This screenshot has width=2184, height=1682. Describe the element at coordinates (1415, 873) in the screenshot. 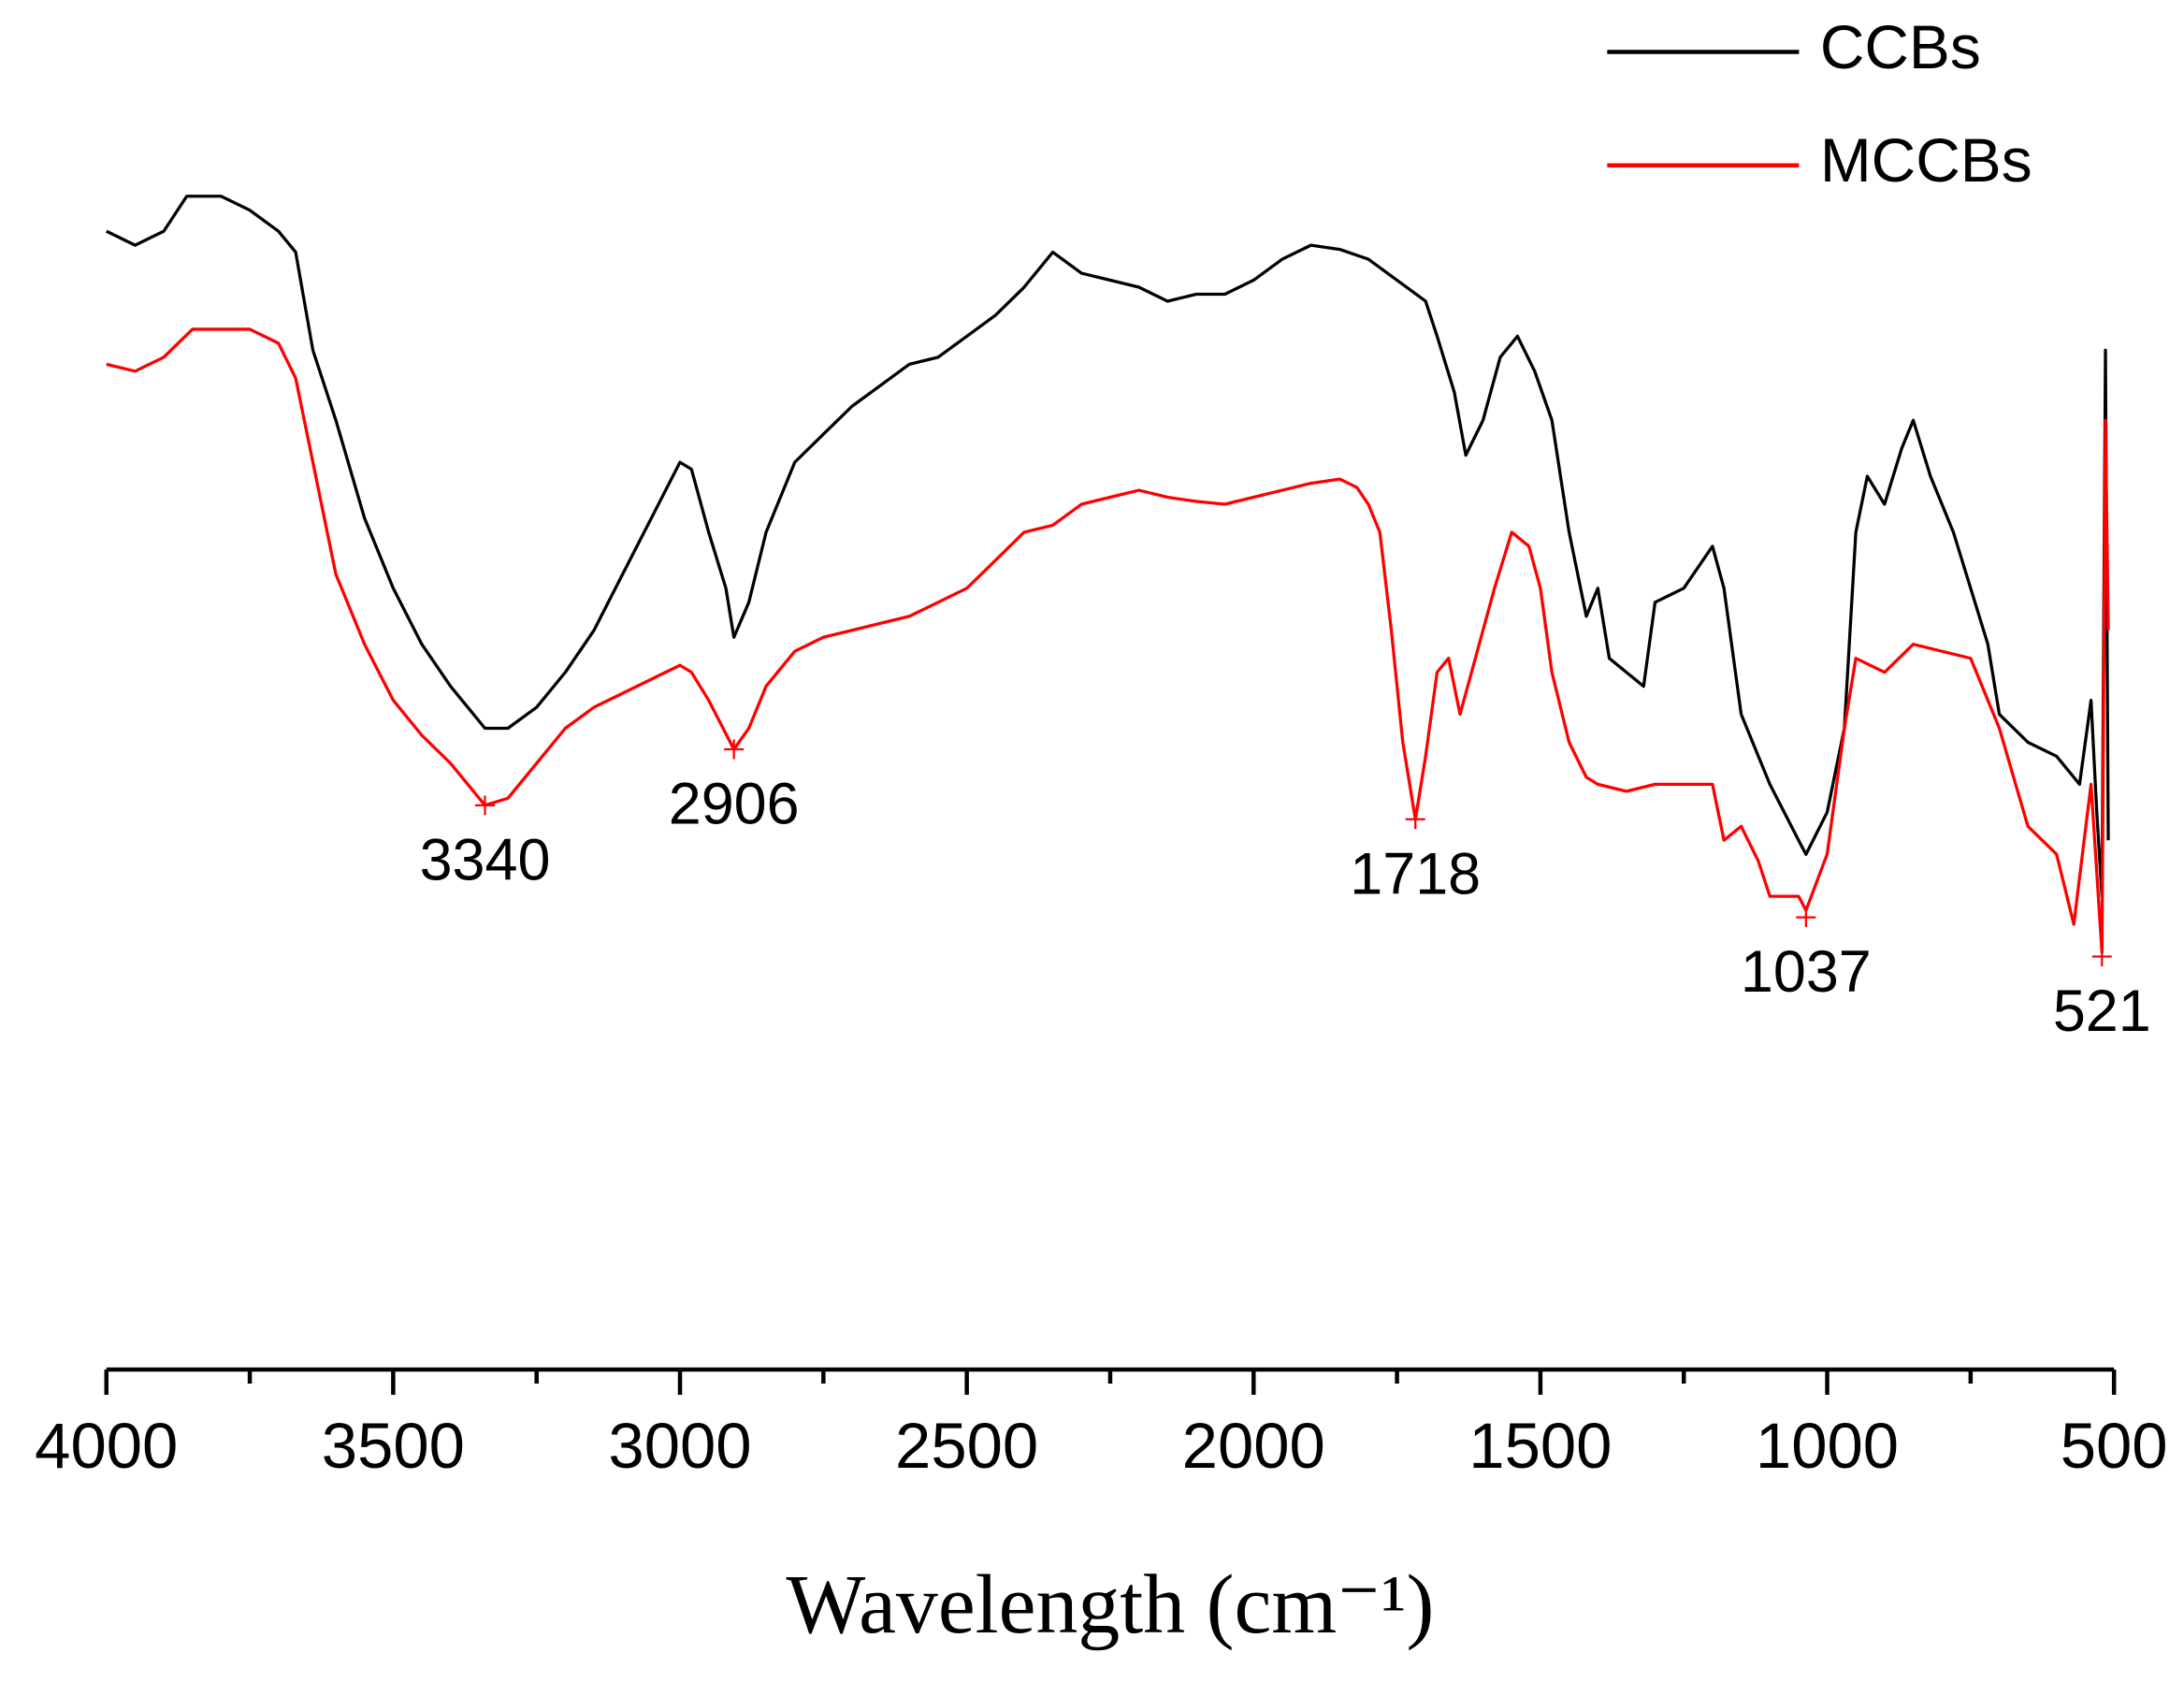

I see `peak-label: 1718` at that location.